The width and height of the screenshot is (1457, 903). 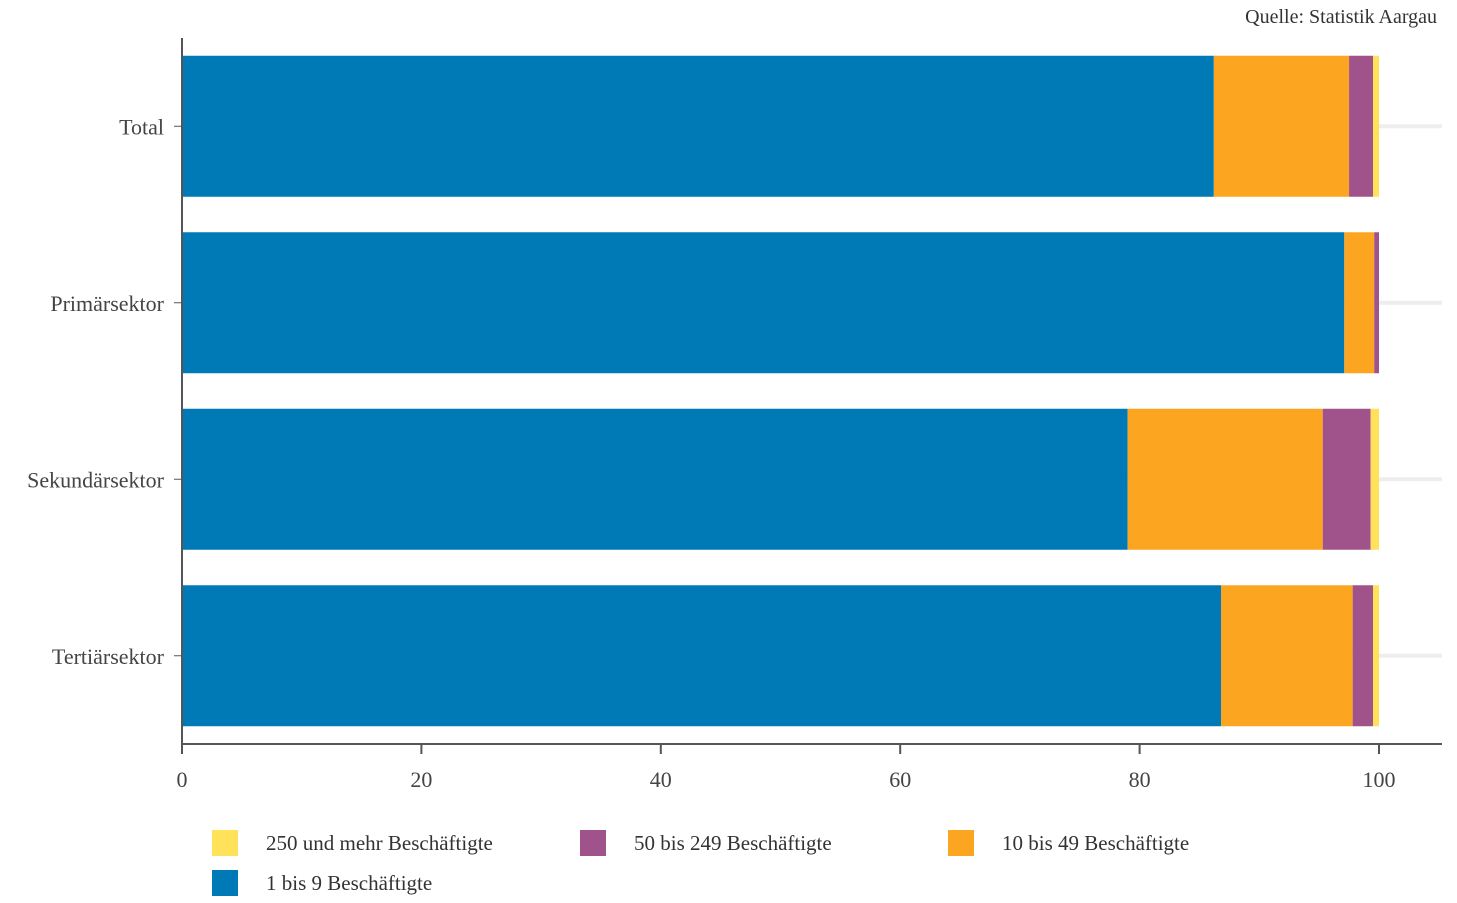 What do you see at coordinates (1363, 656) in the screenshot?
I see `bar-terti-rsektor-50-bis-249-besch-ftigte` at bounding box center [1363, 656].